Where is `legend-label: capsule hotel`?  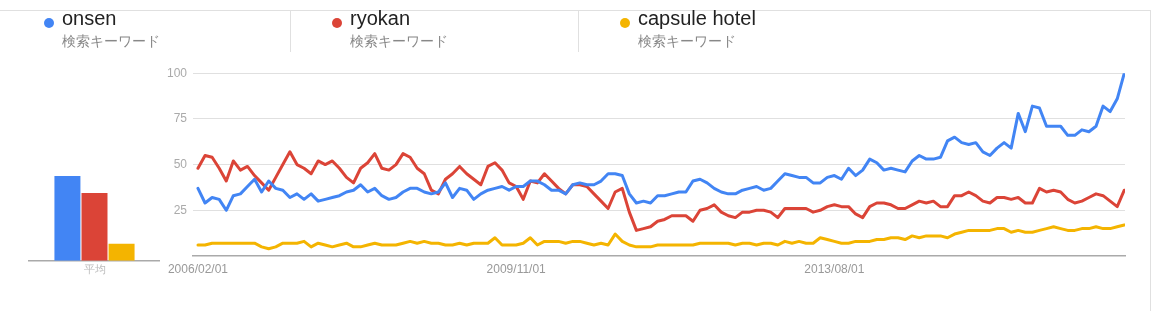 legend-label: capsule hotel is located at coordinates (697, 18).